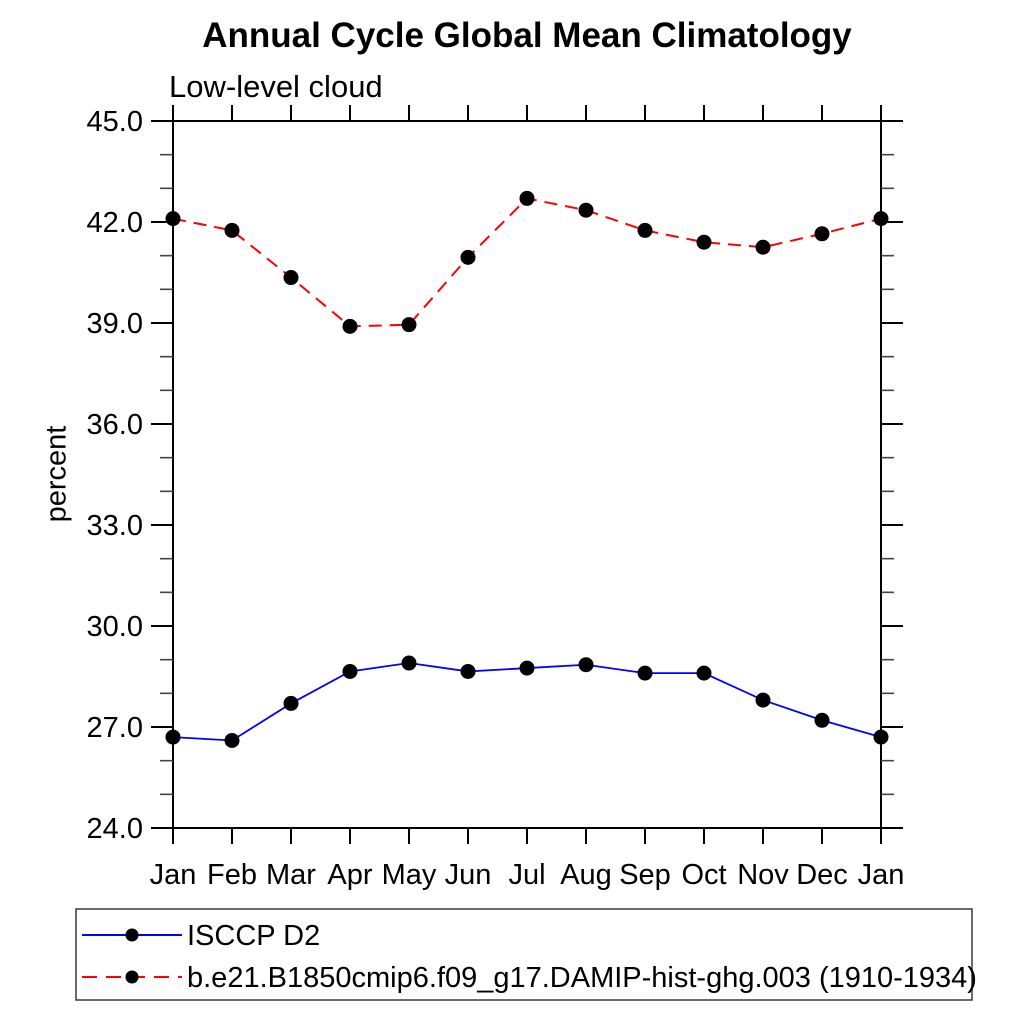 This screenshot has width=1024, height=1024. I want to click on chart-subtitle: Low-level cloud, so click(276, 86).